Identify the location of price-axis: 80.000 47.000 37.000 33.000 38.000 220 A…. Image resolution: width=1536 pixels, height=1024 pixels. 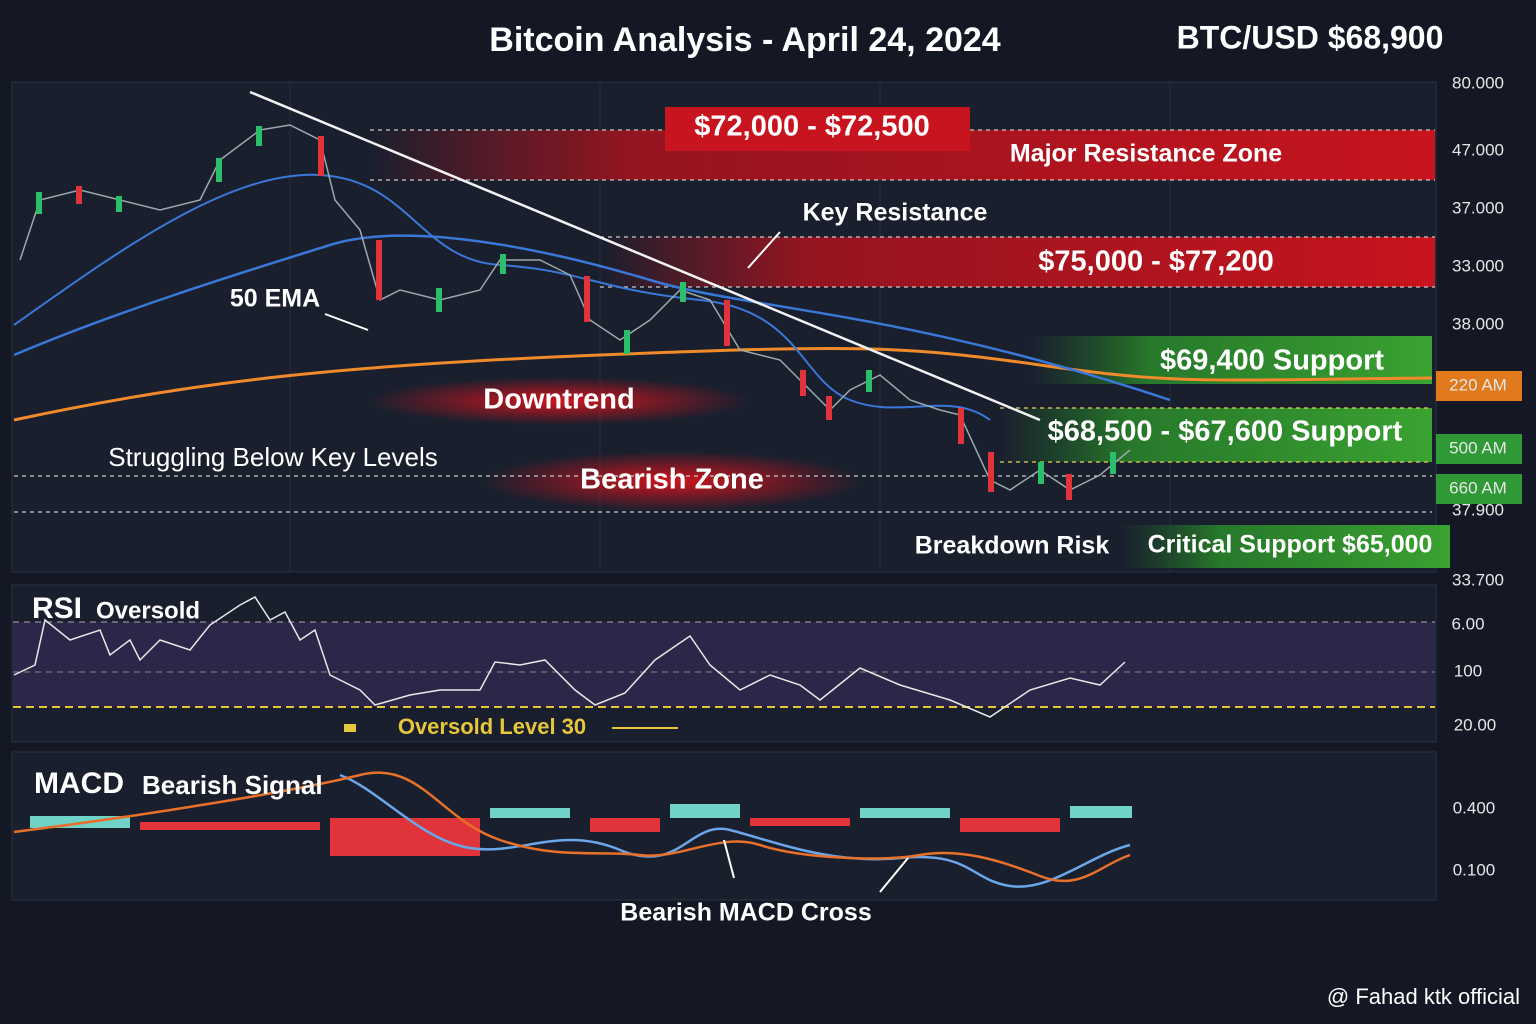
(1479, 331).